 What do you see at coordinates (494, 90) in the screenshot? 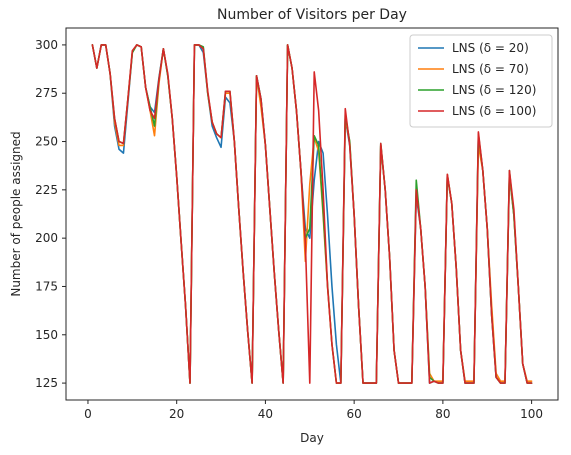
I see `legend-label: LNS (δ = 120)` at bounding box center [494, 90].